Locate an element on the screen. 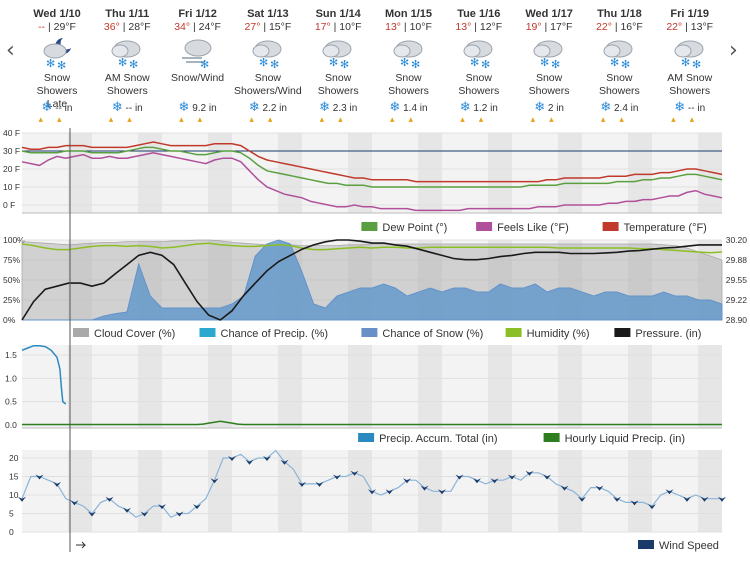  legend-label: Pressure. (in) is located at coordinates (668, 334).